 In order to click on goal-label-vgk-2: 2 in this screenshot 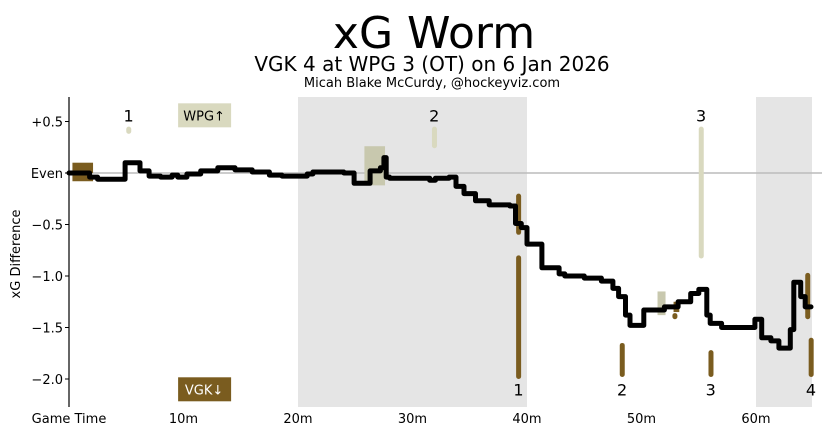, I will do `click(622, 389)`.